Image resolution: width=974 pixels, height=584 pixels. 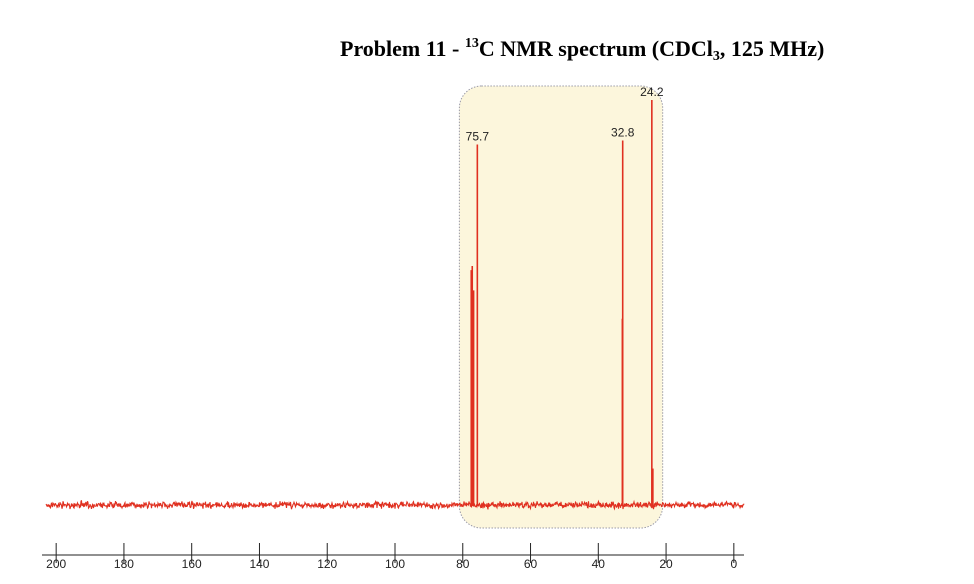 What do you see at coordinates (463, 564) in the screenshot?
I see `x-tick-label-80: 80` at bounding box center [463, 564].